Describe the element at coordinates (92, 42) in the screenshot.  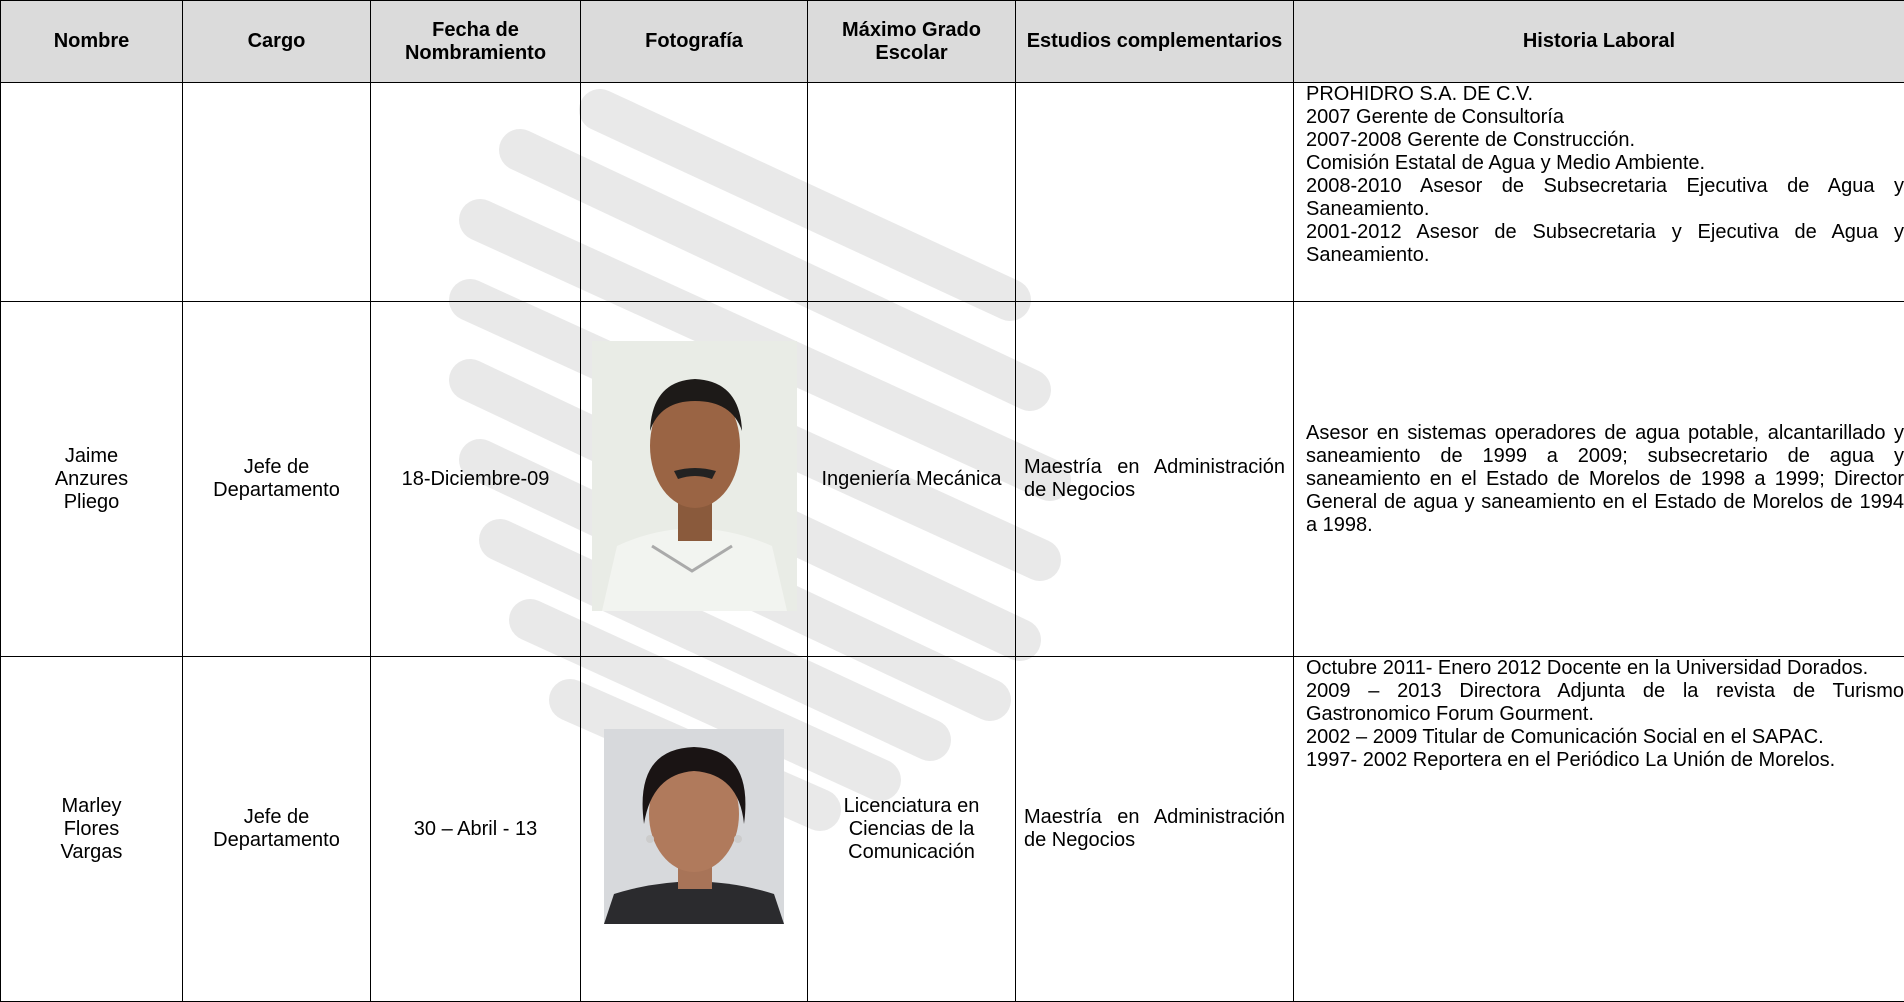
I see `header-cell: Nombre` at that location.